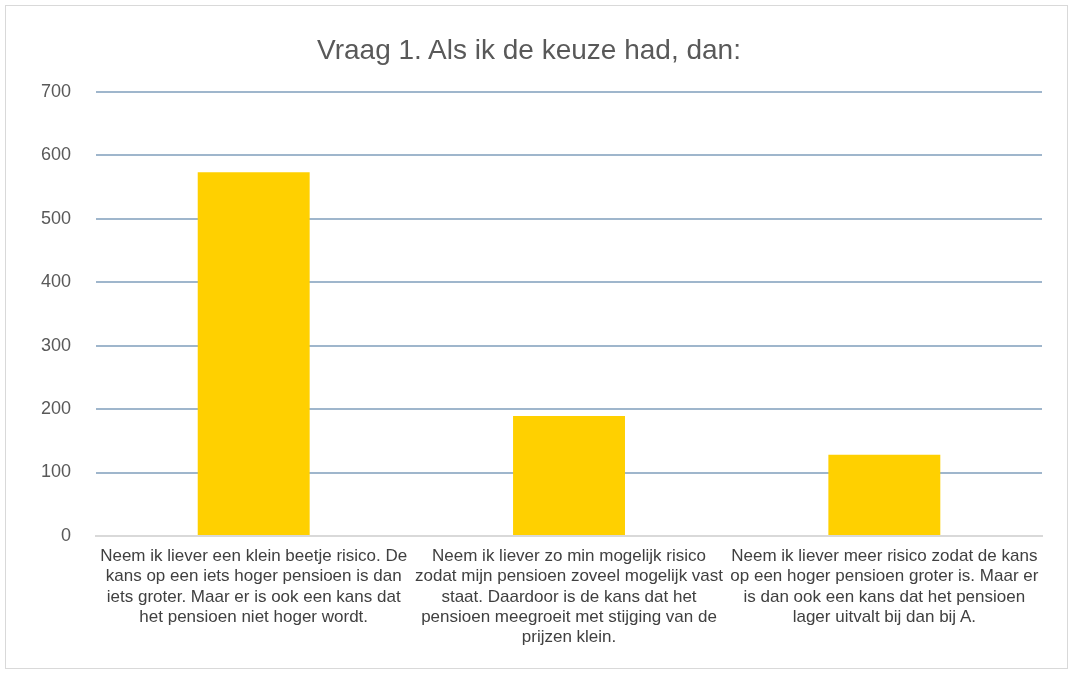 The width and height of the screenshot is (1073, 674). I want to click on y-tick-label: 300, so click(56, 344).